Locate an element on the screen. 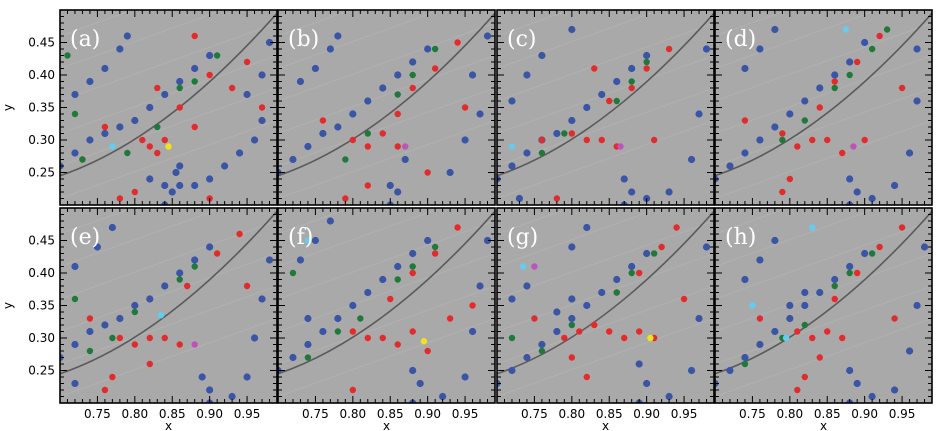  x-axis-label: x is located at coordinates (386, 425).